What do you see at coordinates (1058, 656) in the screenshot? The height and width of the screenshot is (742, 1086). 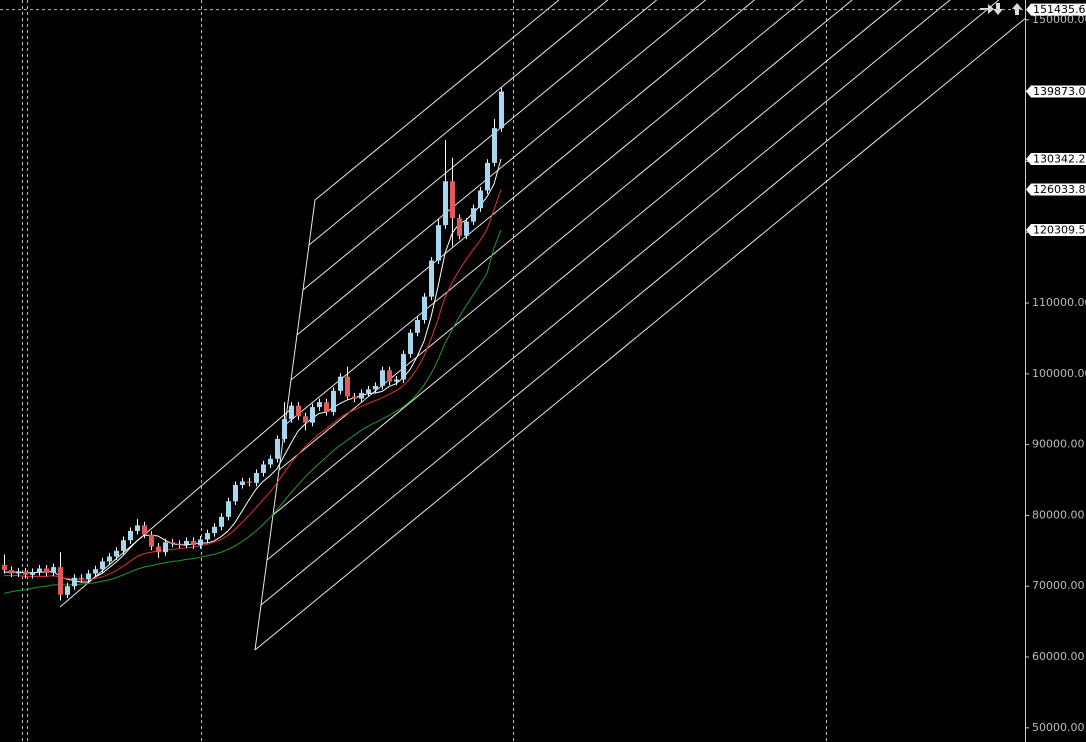 I see `y-tick-label: 60000.00` at bounding box center [1058, 656].